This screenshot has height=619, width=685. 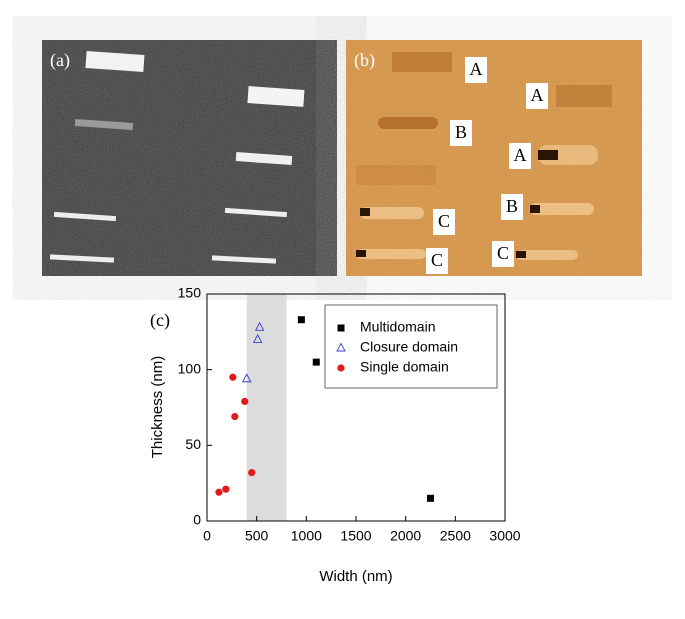 I want to click on y-tick-label: 100, so click(x=190, y=368).